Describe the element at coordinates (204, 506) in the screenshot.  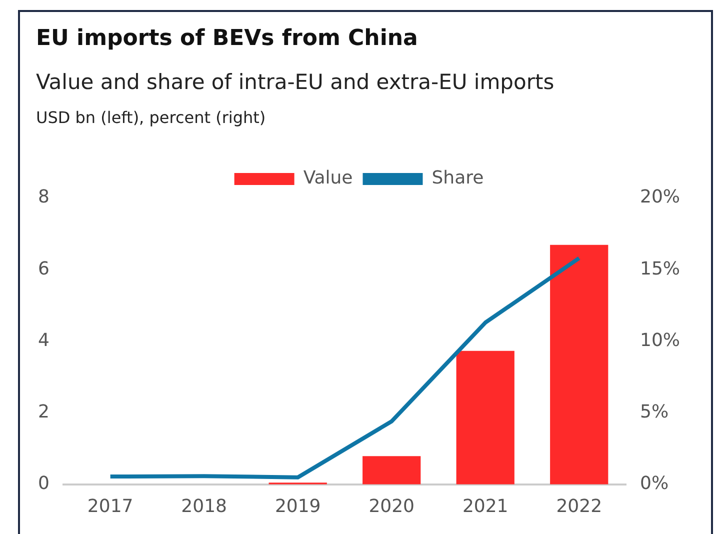
I see `x-tick-label: 2018` at that location.